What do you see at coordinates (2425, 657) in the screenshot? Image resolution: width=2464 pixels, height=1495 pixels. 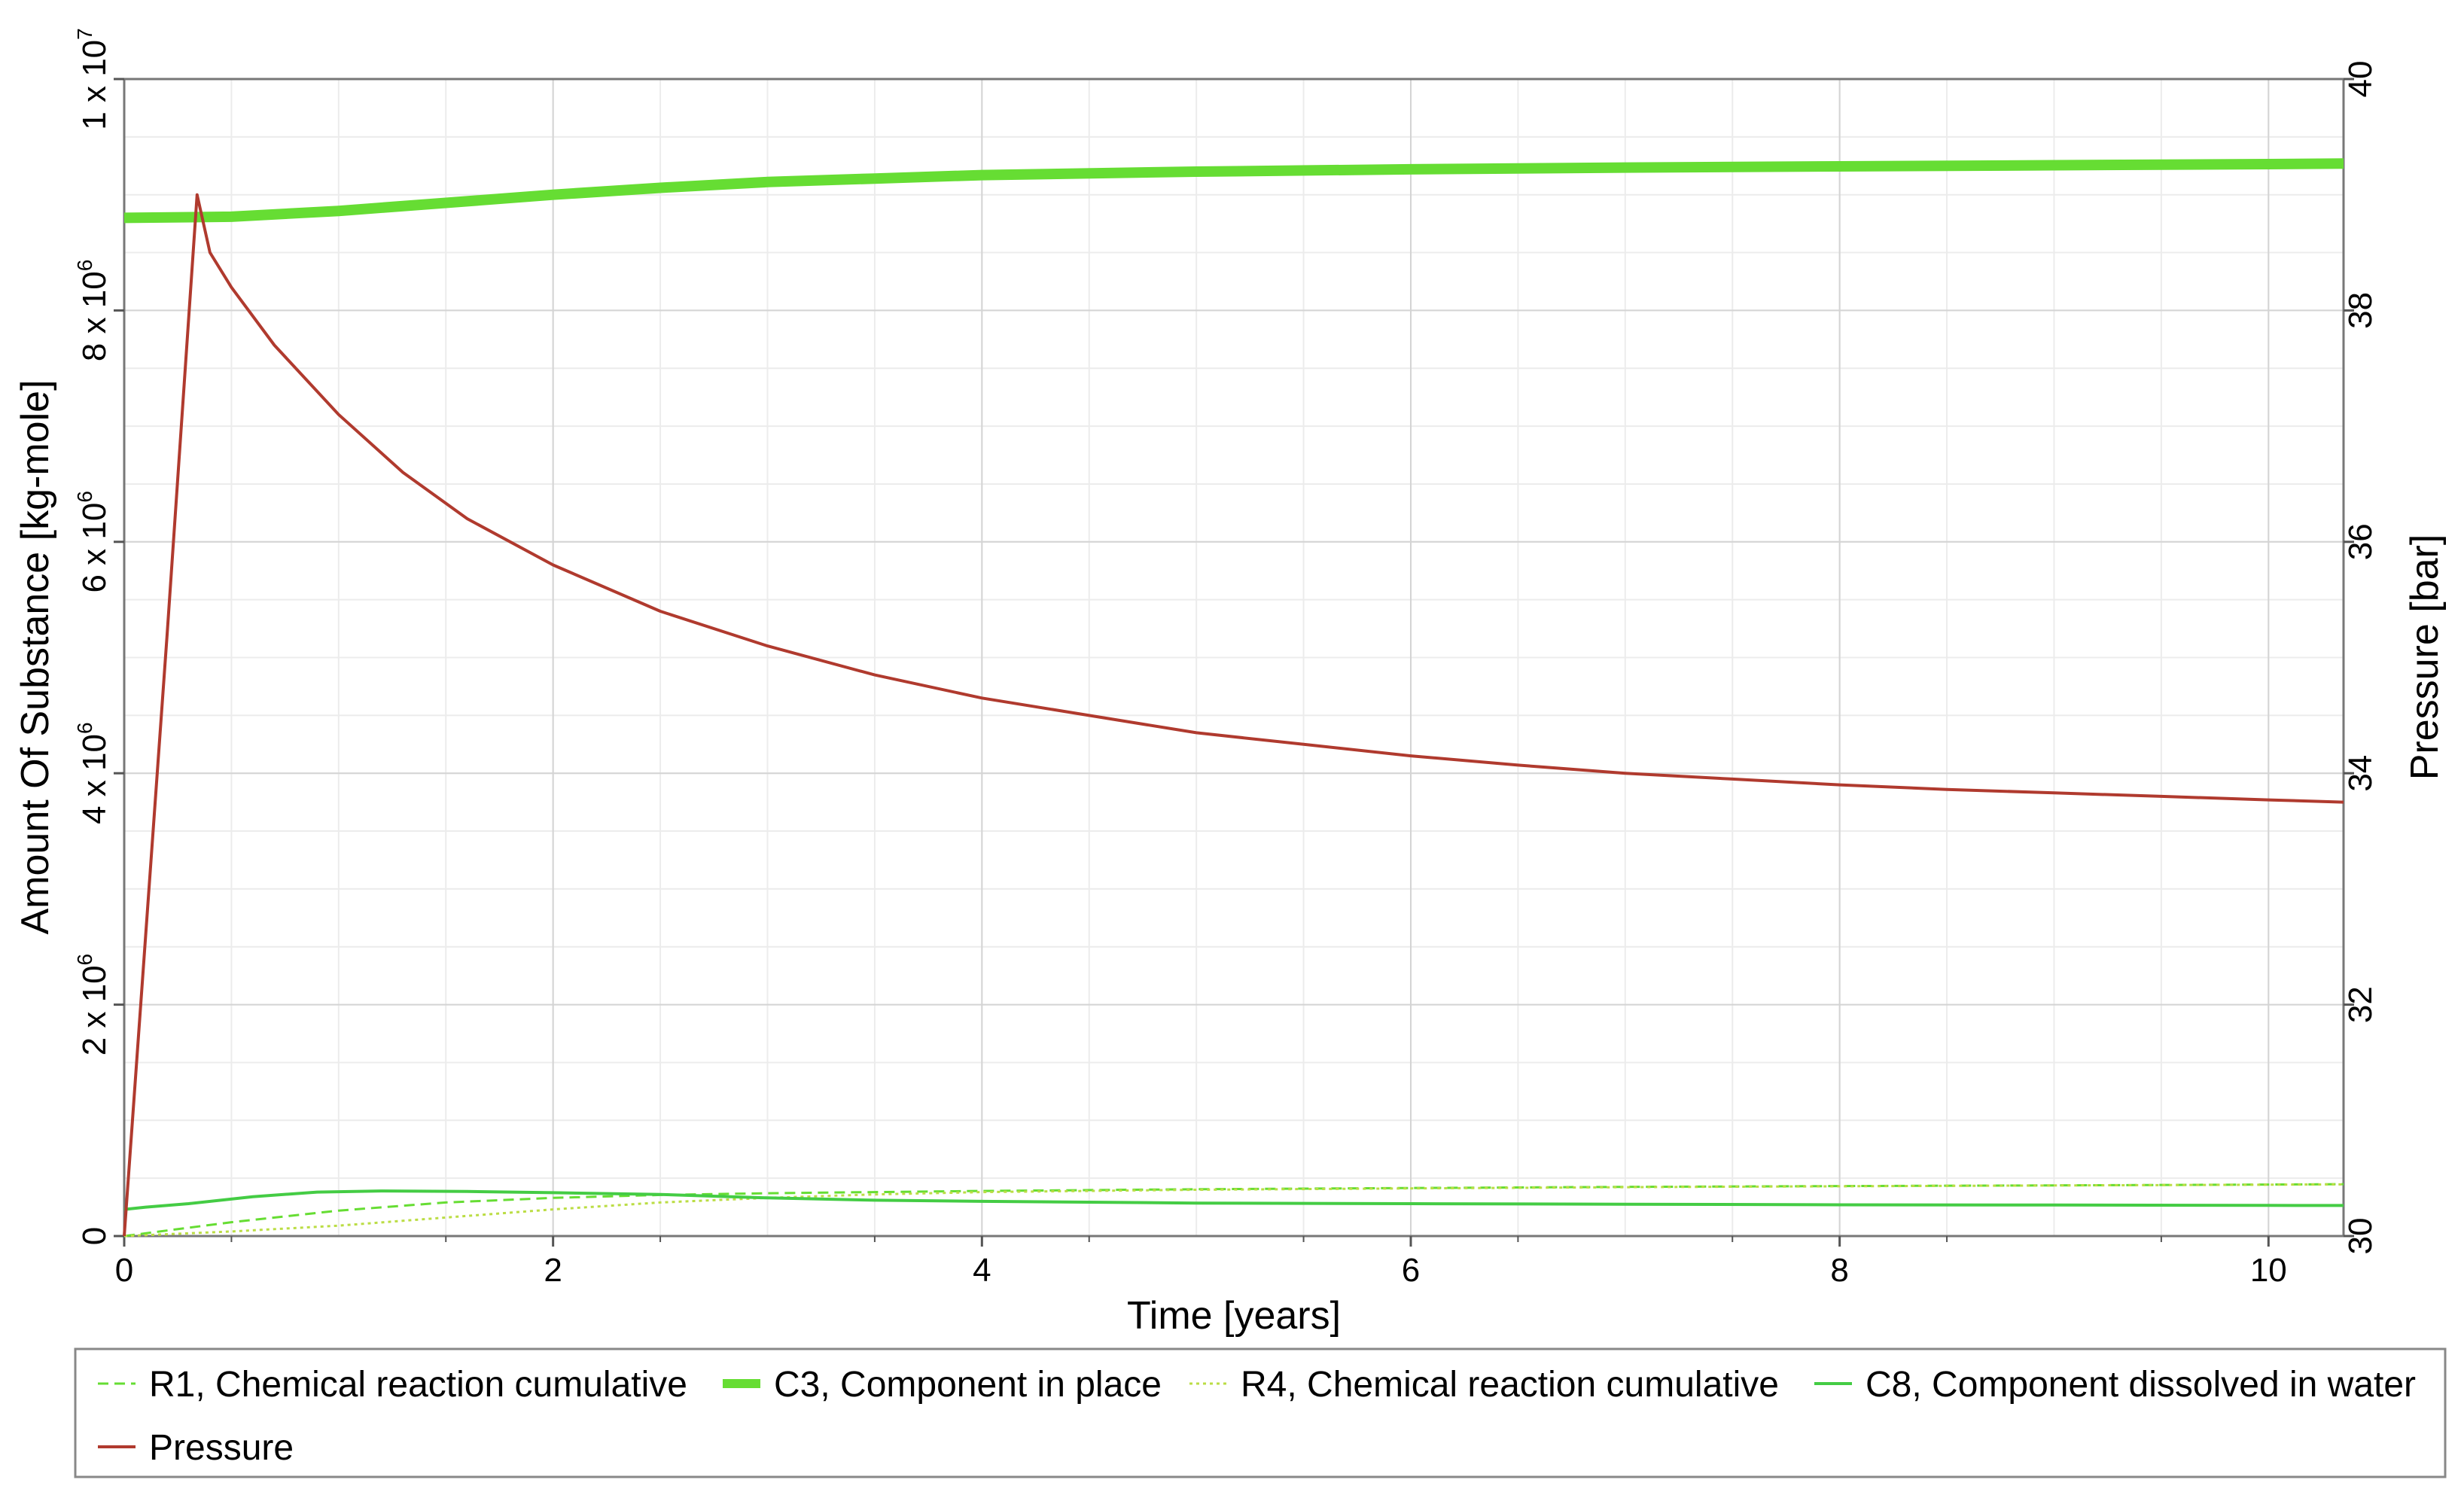 I see `y-right-axis-title: Pressure [bar]` at bounding box center [2425, 657].